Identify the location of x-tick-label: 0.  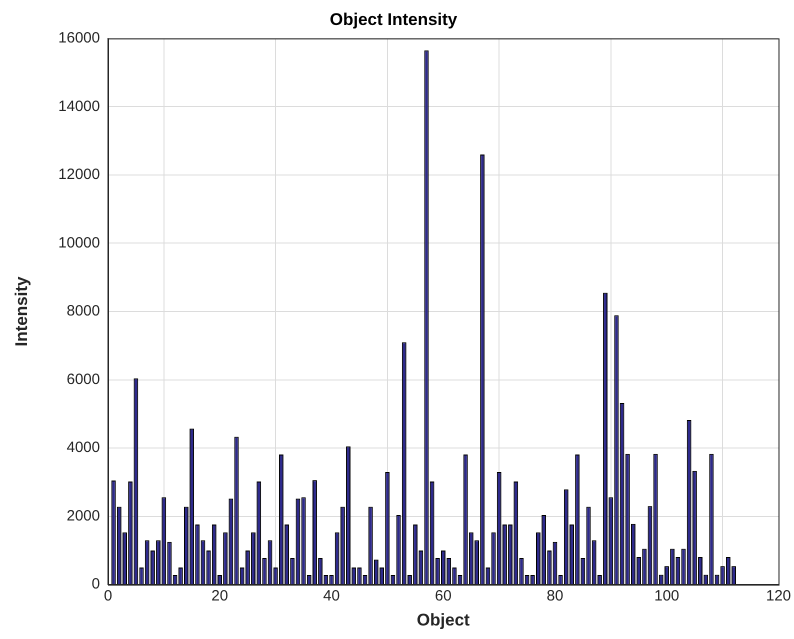
(108, 596).